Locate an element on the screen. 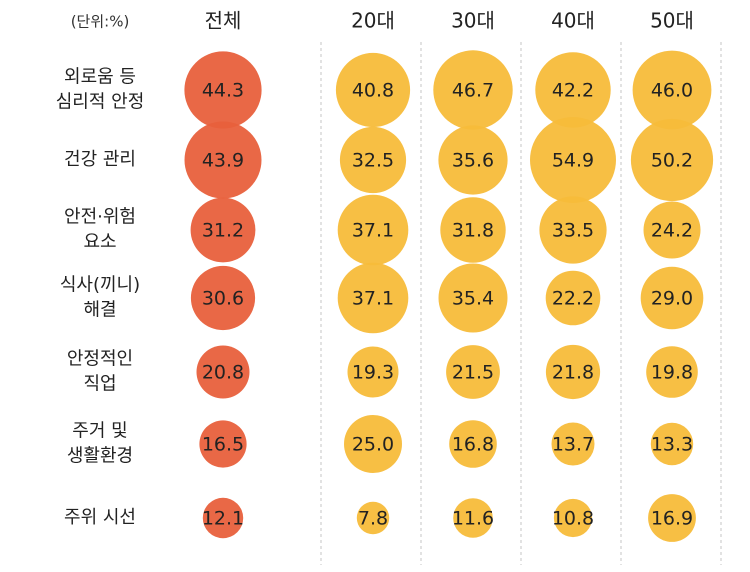  row-label-6-line-0: 주위 시선 is located at coordinates (100, 517).